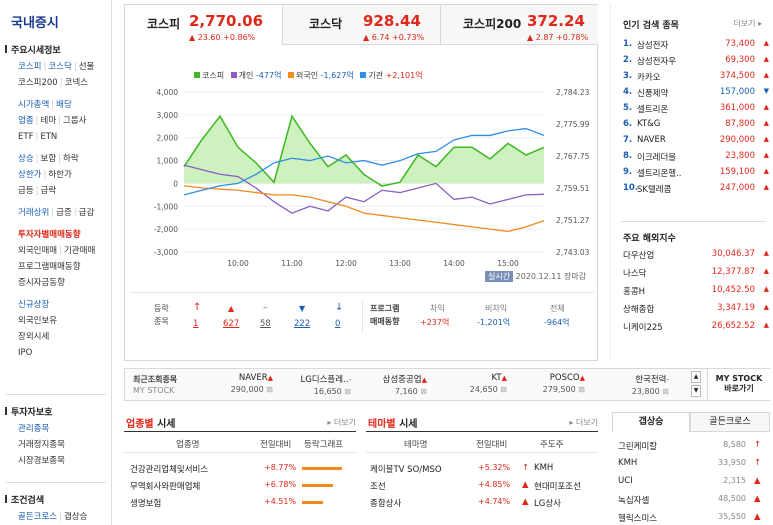  Describe the element at coordinates (698, 174) in the screenshot. I see `popular-item: 9. 셀트리온헬.. 159,100 ▲` at that location.